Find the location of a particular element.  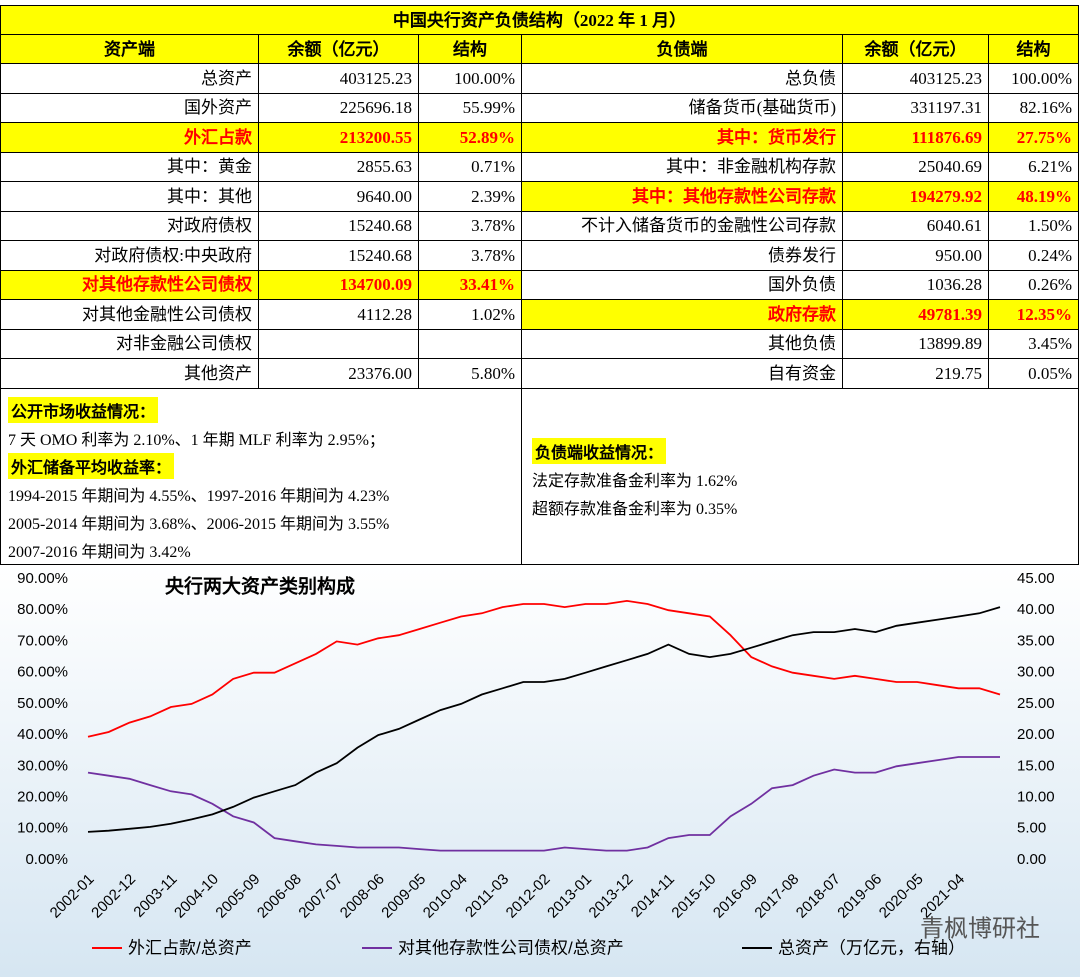

table-cell: 111876.69 is located at coordinates (915, 137).